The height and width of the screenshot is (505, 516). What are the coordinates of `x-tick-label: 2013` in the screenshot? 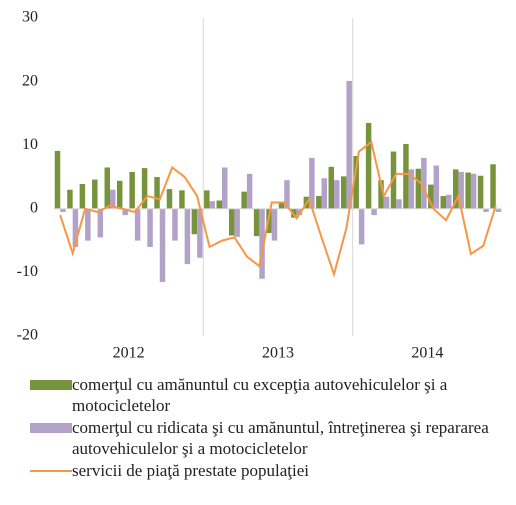 It's located at (278, 353).